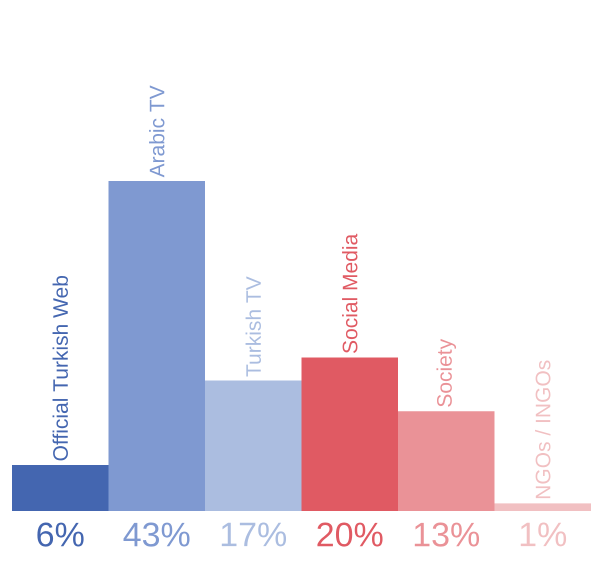 The image size is (603, 571). What do you see at coordinates (60, 534) in the screenshot?
I see `data-label: 6%` at bounding box center [60, 534].